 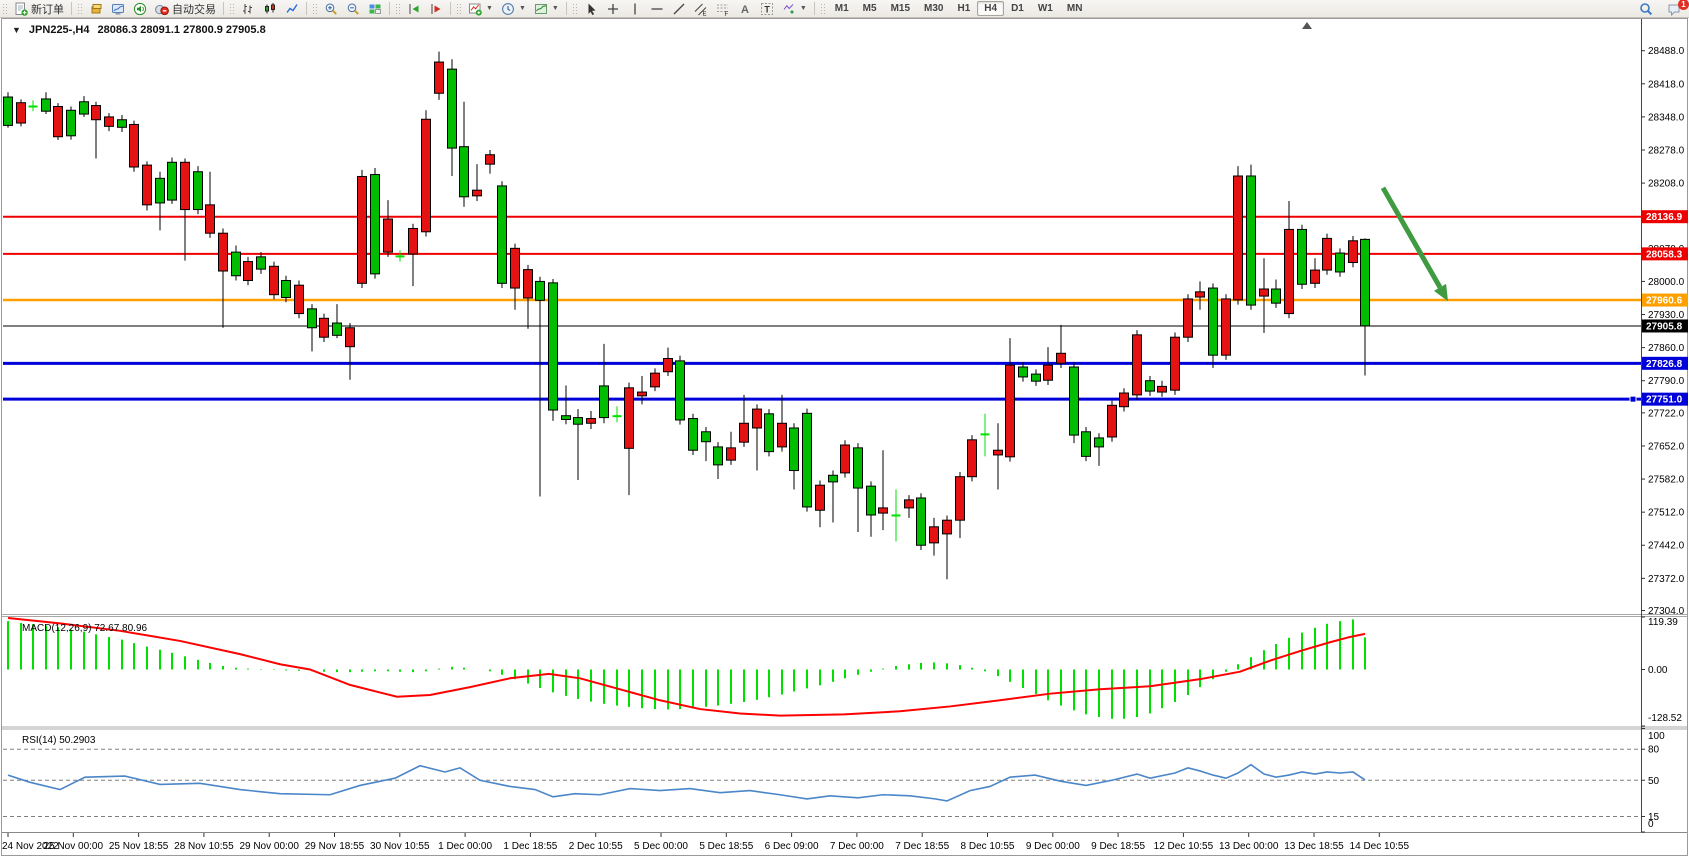 I want to click on horizontal-line-tool, so click(x=657, y=9).